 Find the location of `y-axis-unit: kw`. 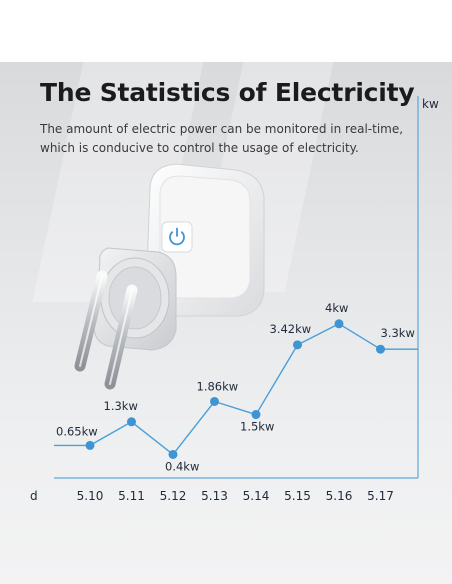

y-axis-unit: kw is located at coordinates (430, 104).